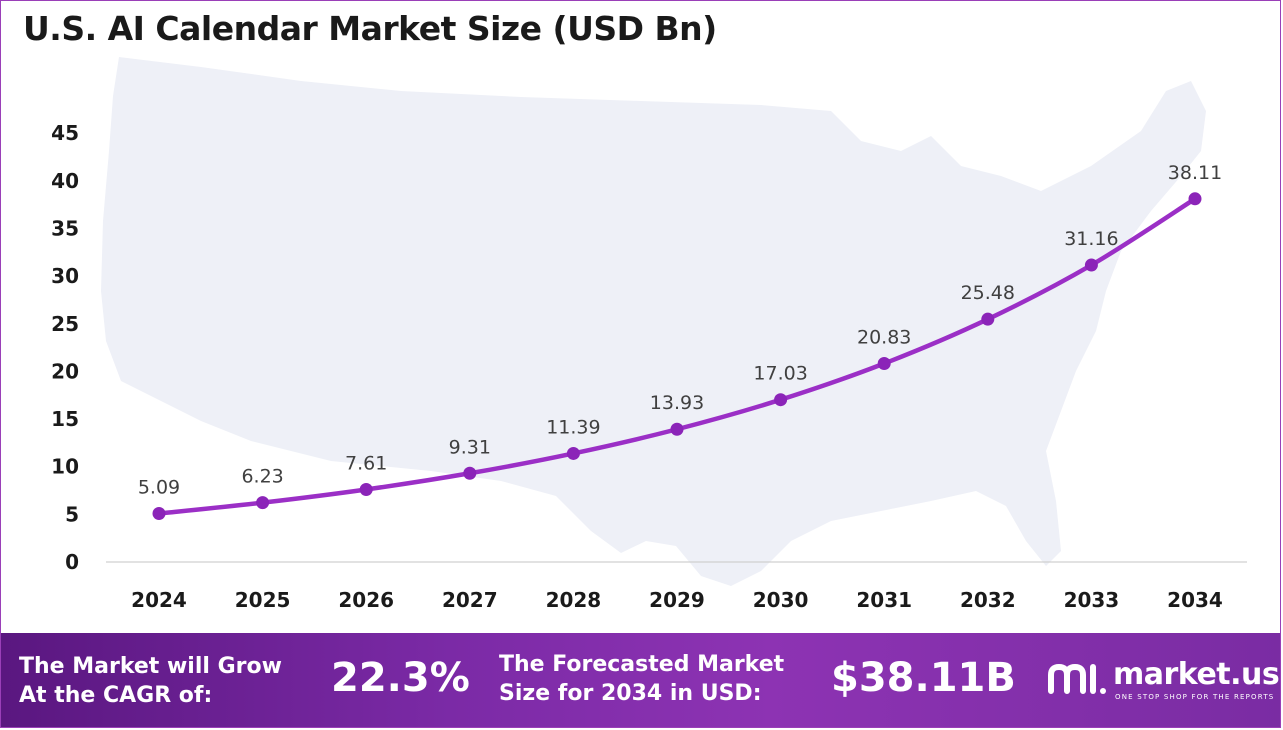 This screenshot has width=1283, height=730. Describe the element at coordinates (988, 319) in the screenshot. I see `data-point-2032` at that location.